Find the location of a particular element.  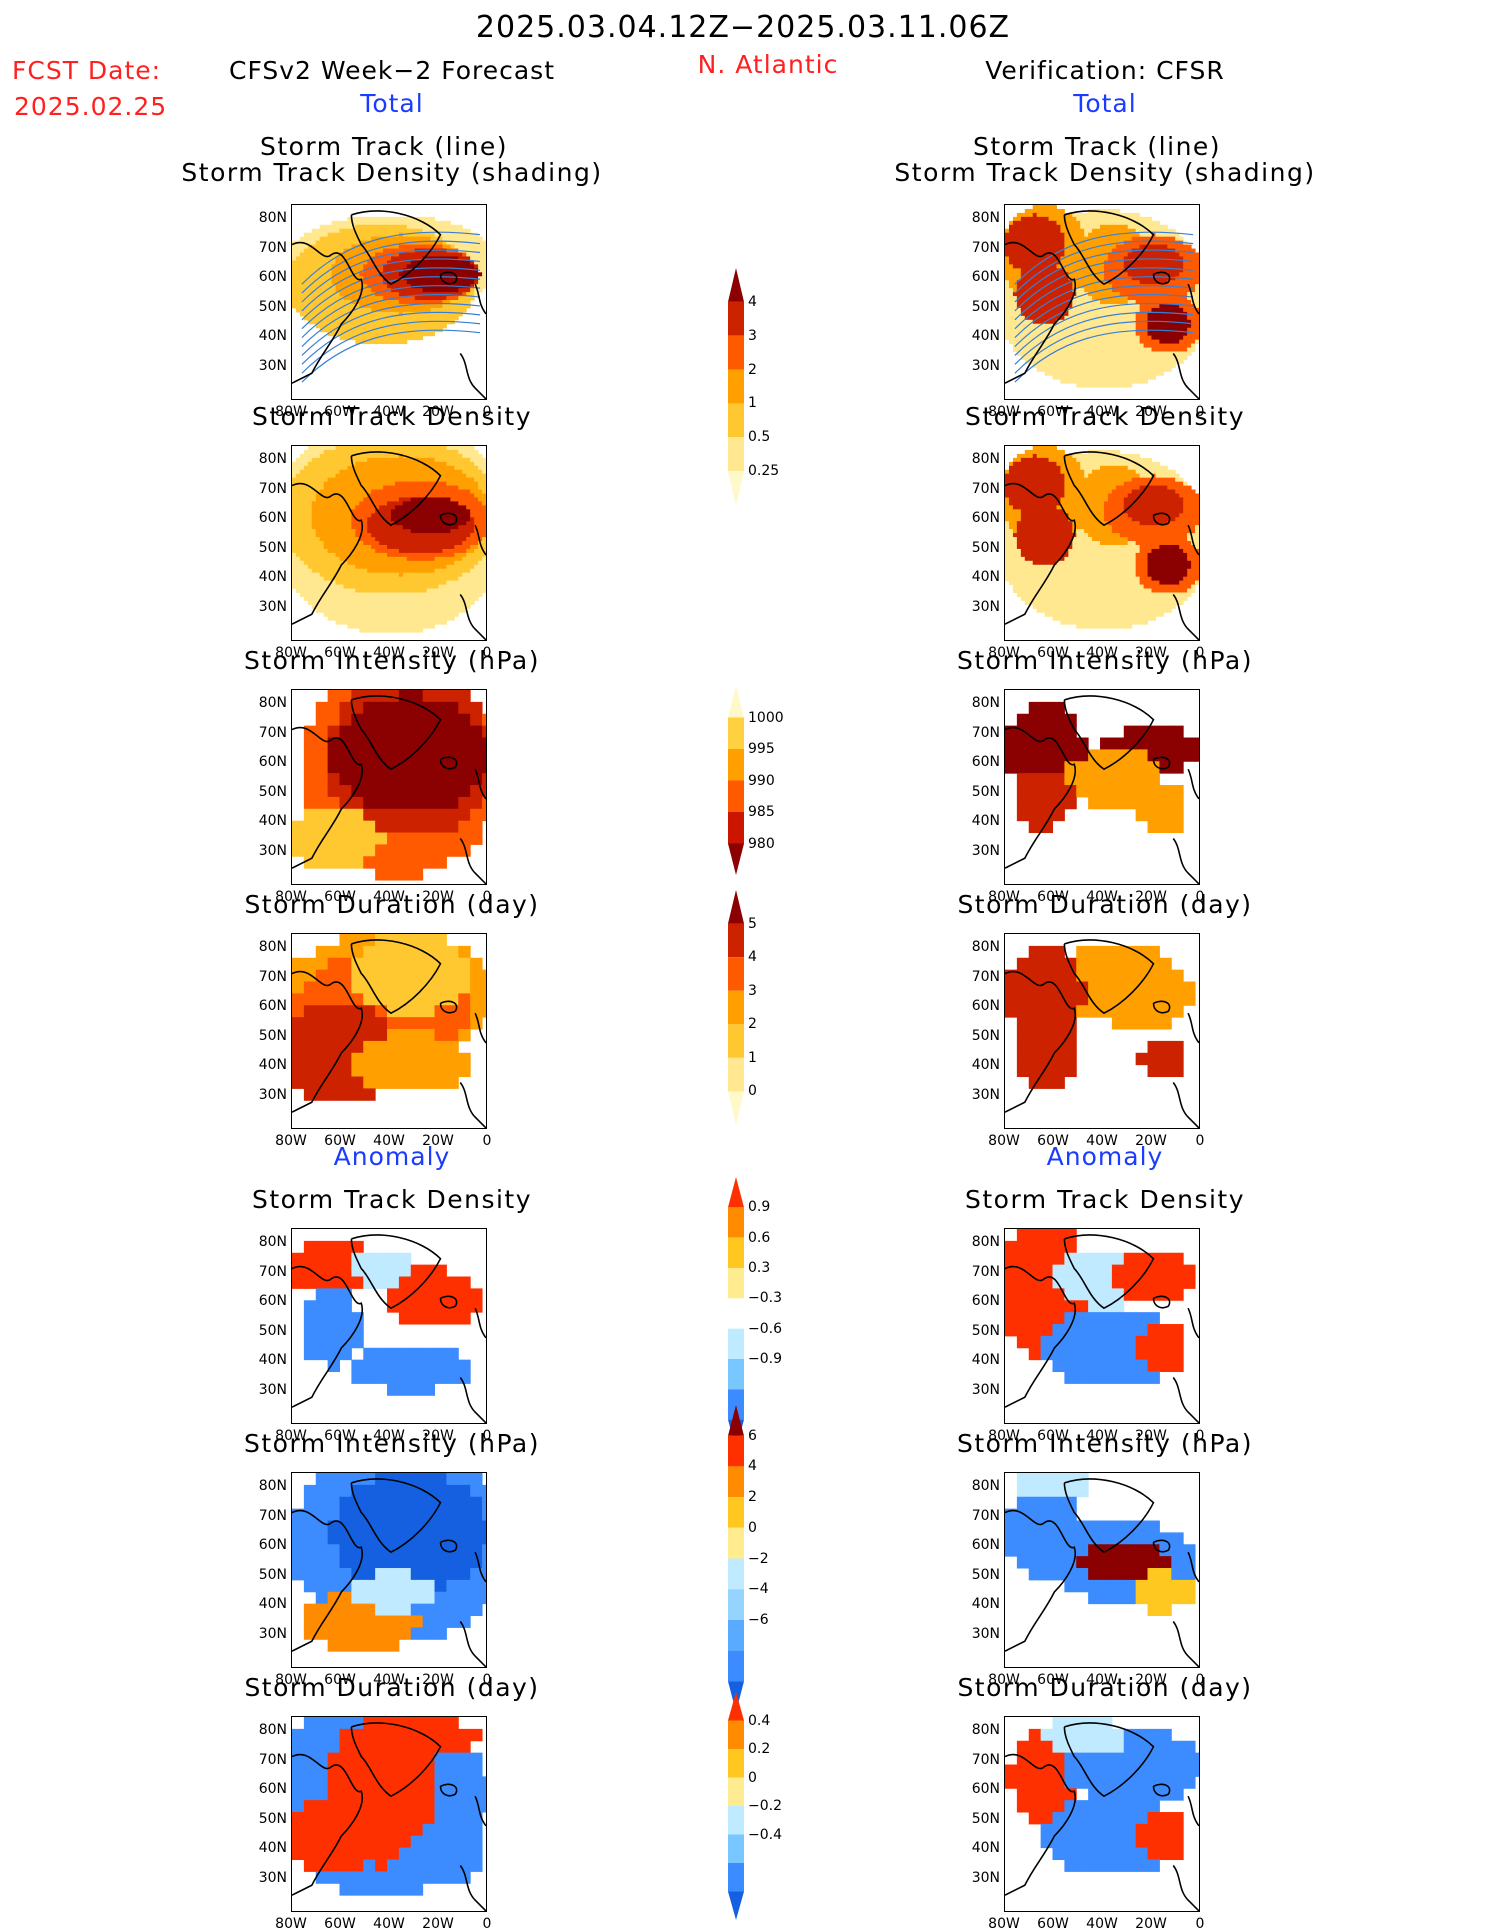

storm-track-line is located at coordinates (391, 285).